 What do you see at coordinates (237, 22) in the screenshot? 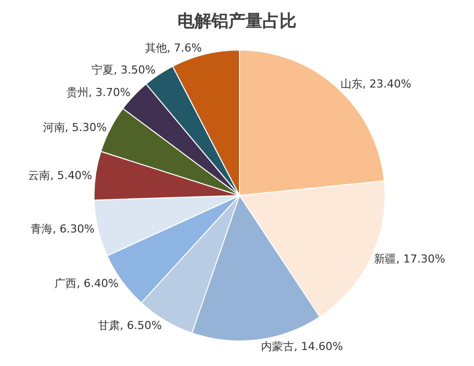
I see `chart-title: 电解铝产量占比` at bounding box center [237, 22].